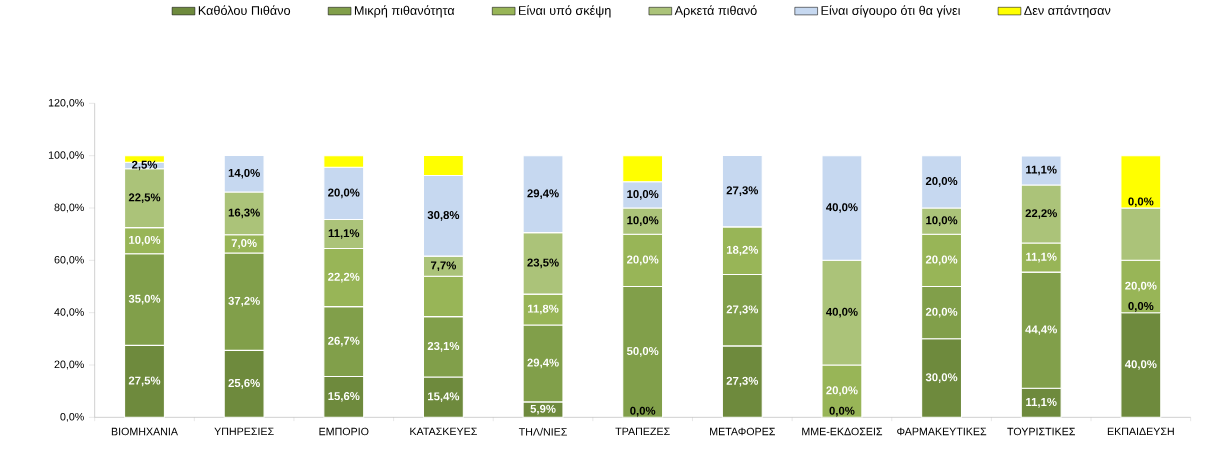  I want to click on x-tick-label: ΕΚΠΑΙΔΕΥΣΗ, so click(1140, 431).